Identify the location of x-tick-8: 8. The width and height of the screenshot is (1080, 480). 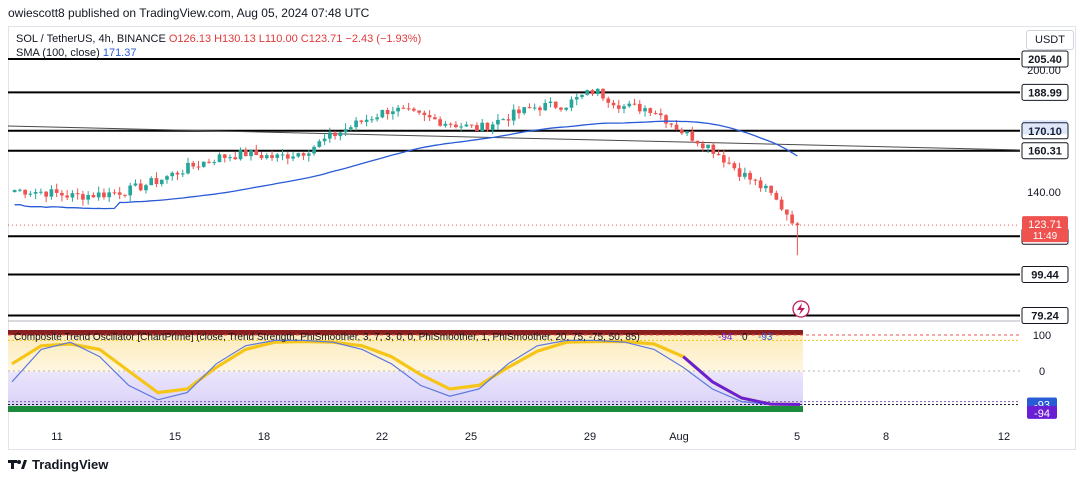
(886, 437).